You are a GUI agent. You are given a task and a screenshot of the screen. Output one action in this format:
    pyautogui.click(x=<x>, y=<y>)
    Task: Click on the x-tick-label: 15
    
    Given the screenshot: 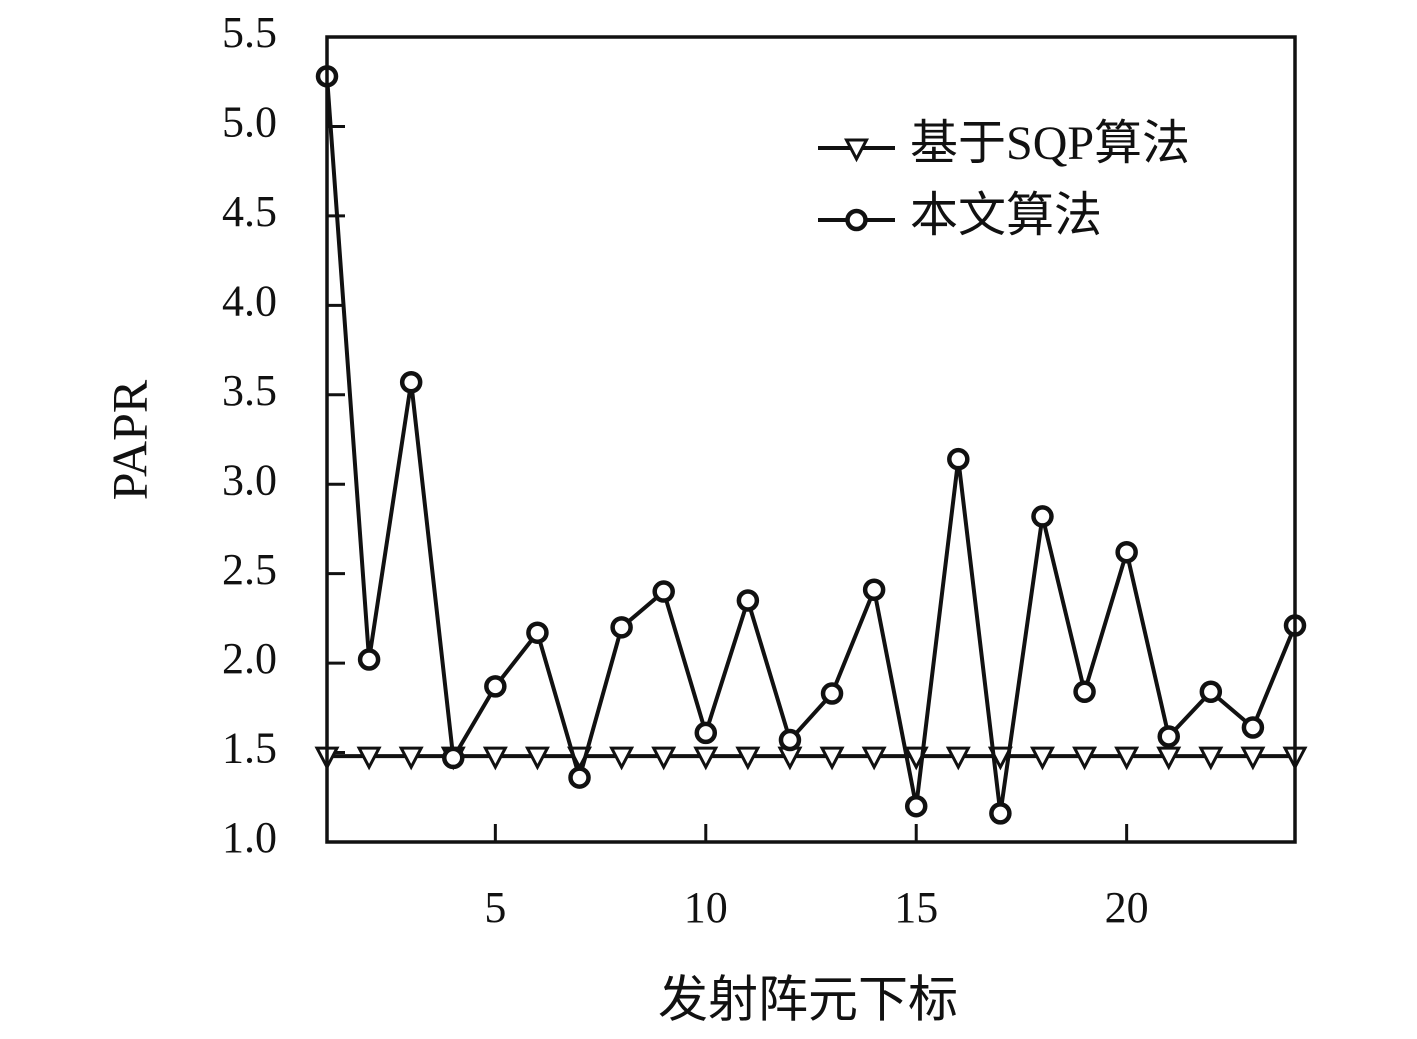 What is the action you would take?
    pyautogui.click(x=916, y=907)
    